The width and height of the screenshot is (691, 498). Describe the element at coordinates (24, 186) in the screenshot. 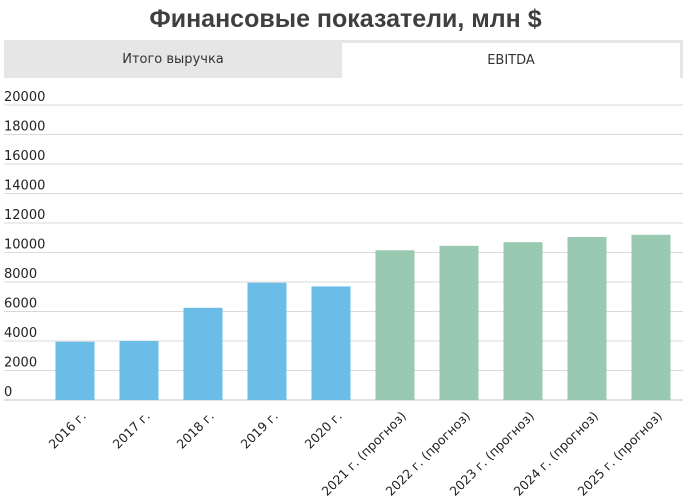

I see `y-tick-label: 14000` at that location.